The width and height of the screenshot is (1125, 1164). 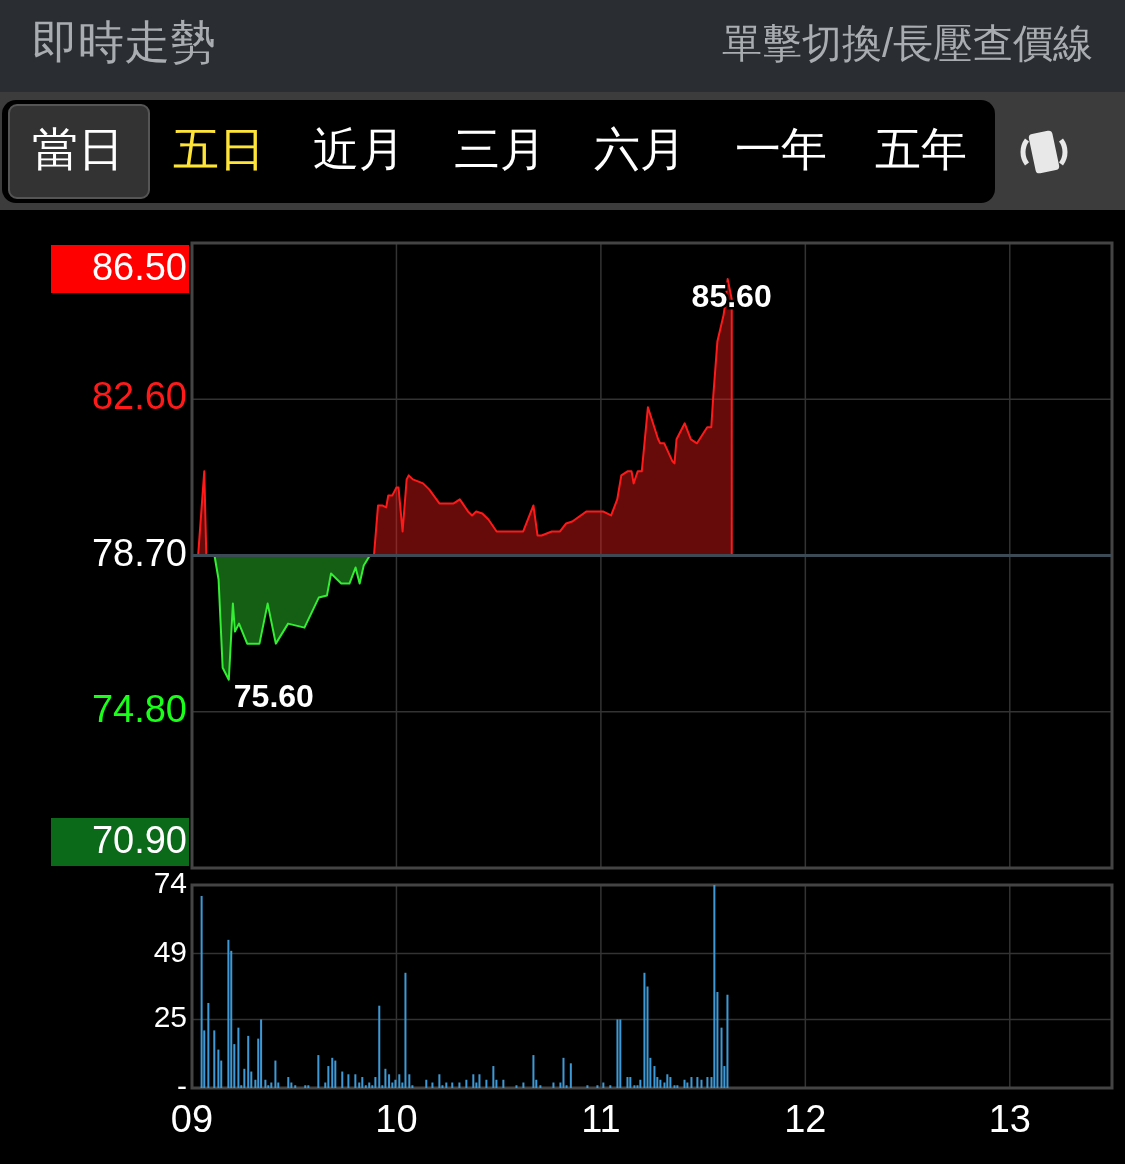 What do you see at coordinates (1009, 1119) in the screenshot?
I see `x-tick-label: 13` at bounding box center [1009, 1119].